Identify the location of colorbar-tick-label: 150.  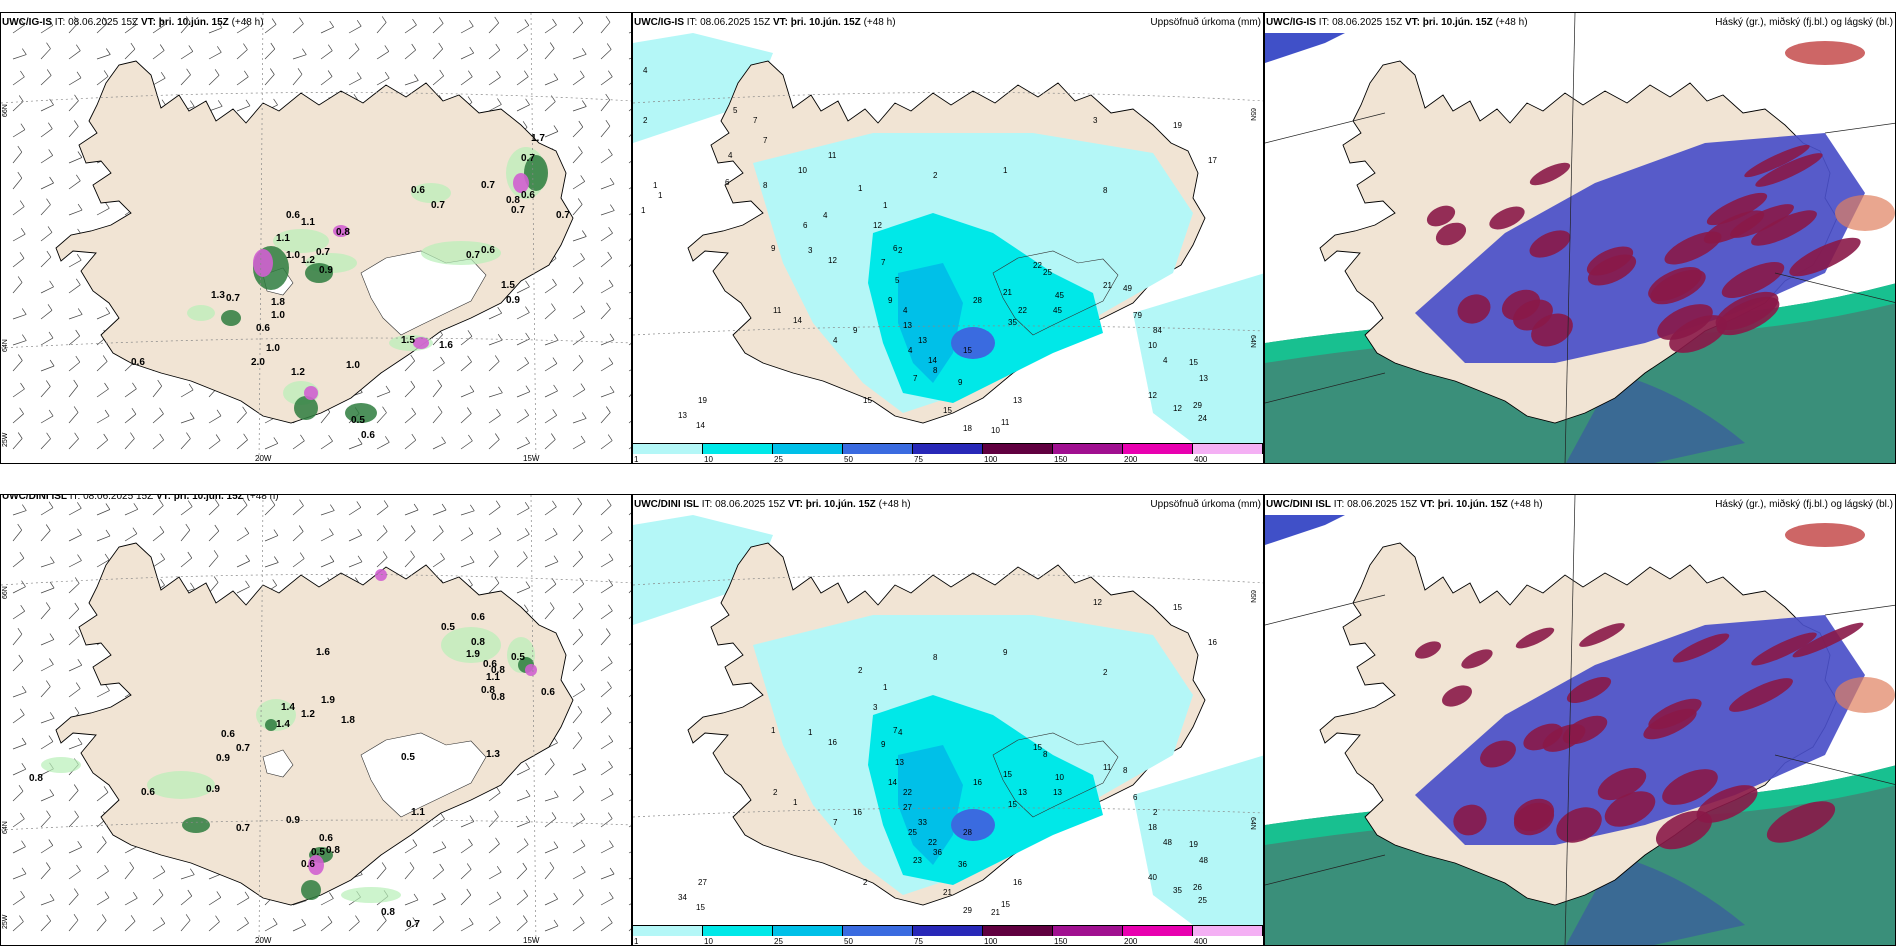
(1061, 459).